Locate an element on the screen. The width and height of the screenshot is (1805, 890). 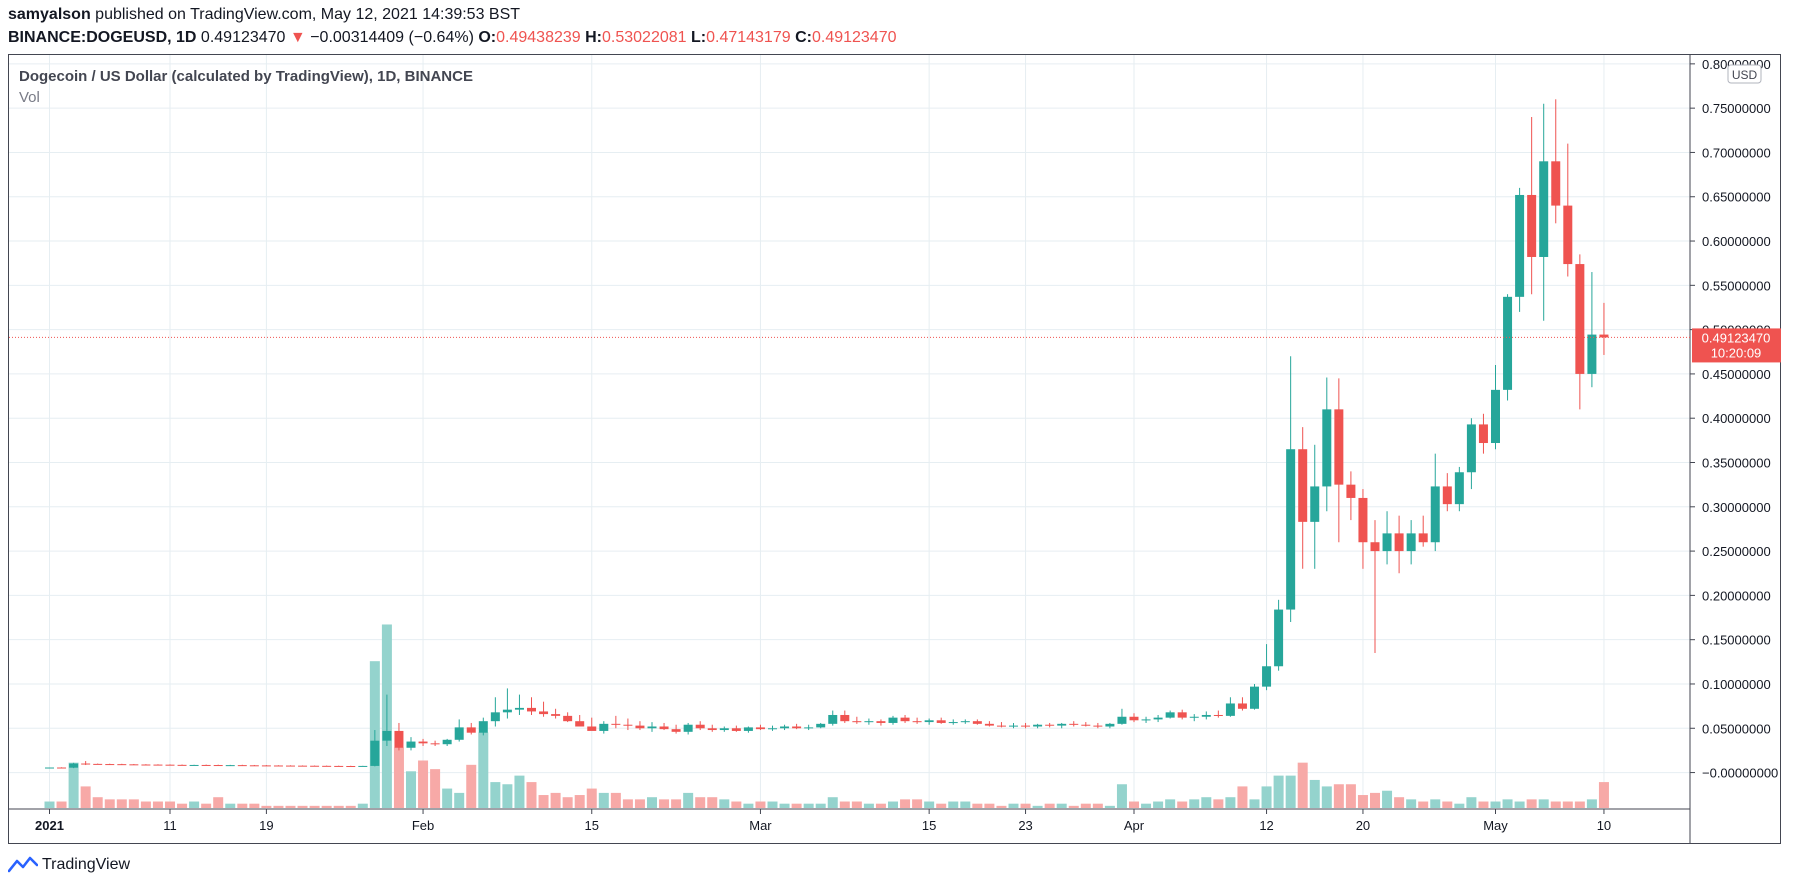
time-tick-label: 23 is located at coordinates (1025, 825).